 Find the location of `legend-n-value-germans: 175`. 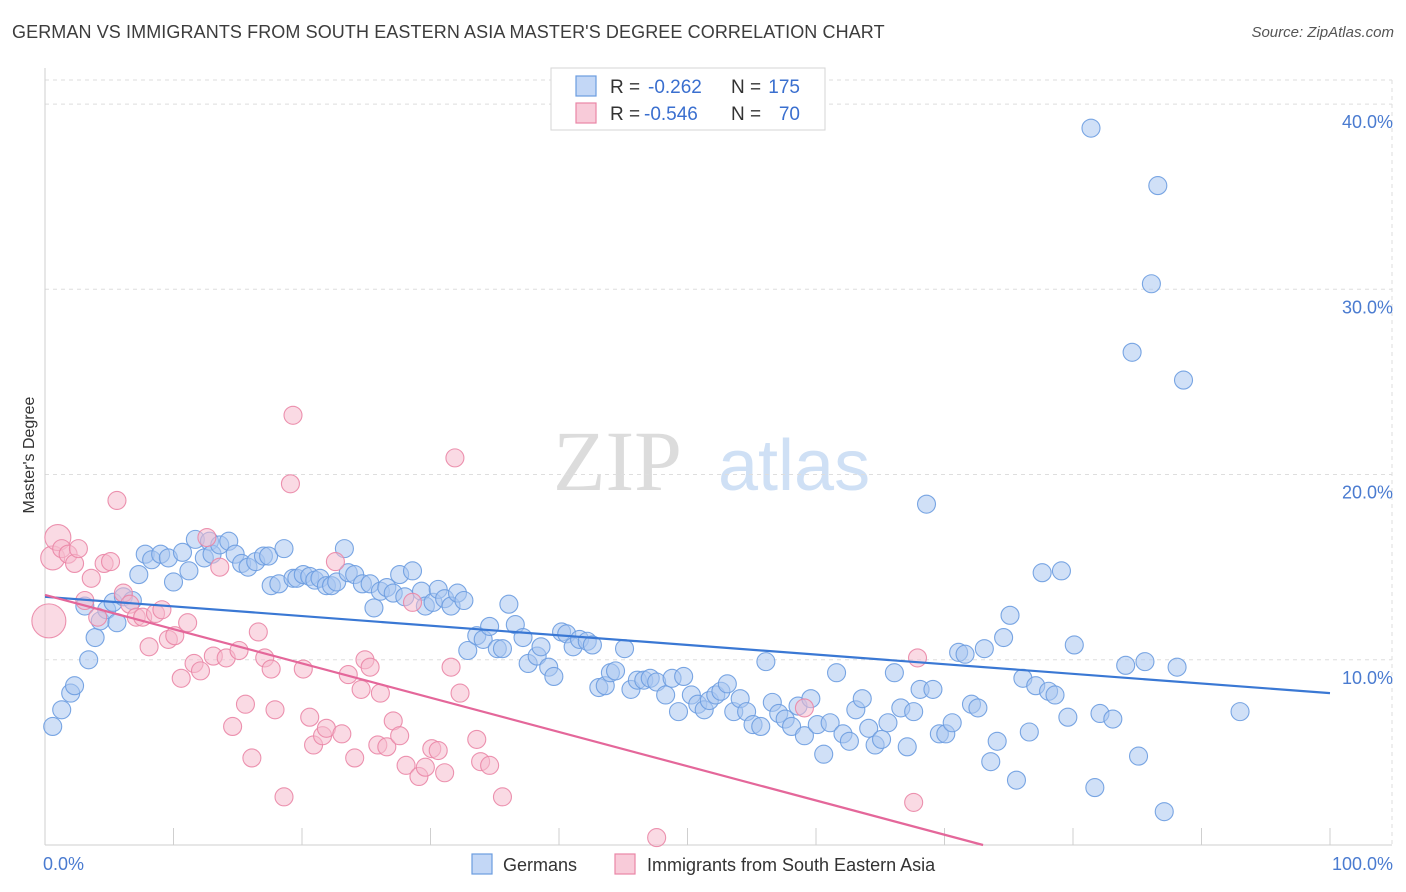

legend-n-value-germans: 175 is located at coordinates (784, 87).